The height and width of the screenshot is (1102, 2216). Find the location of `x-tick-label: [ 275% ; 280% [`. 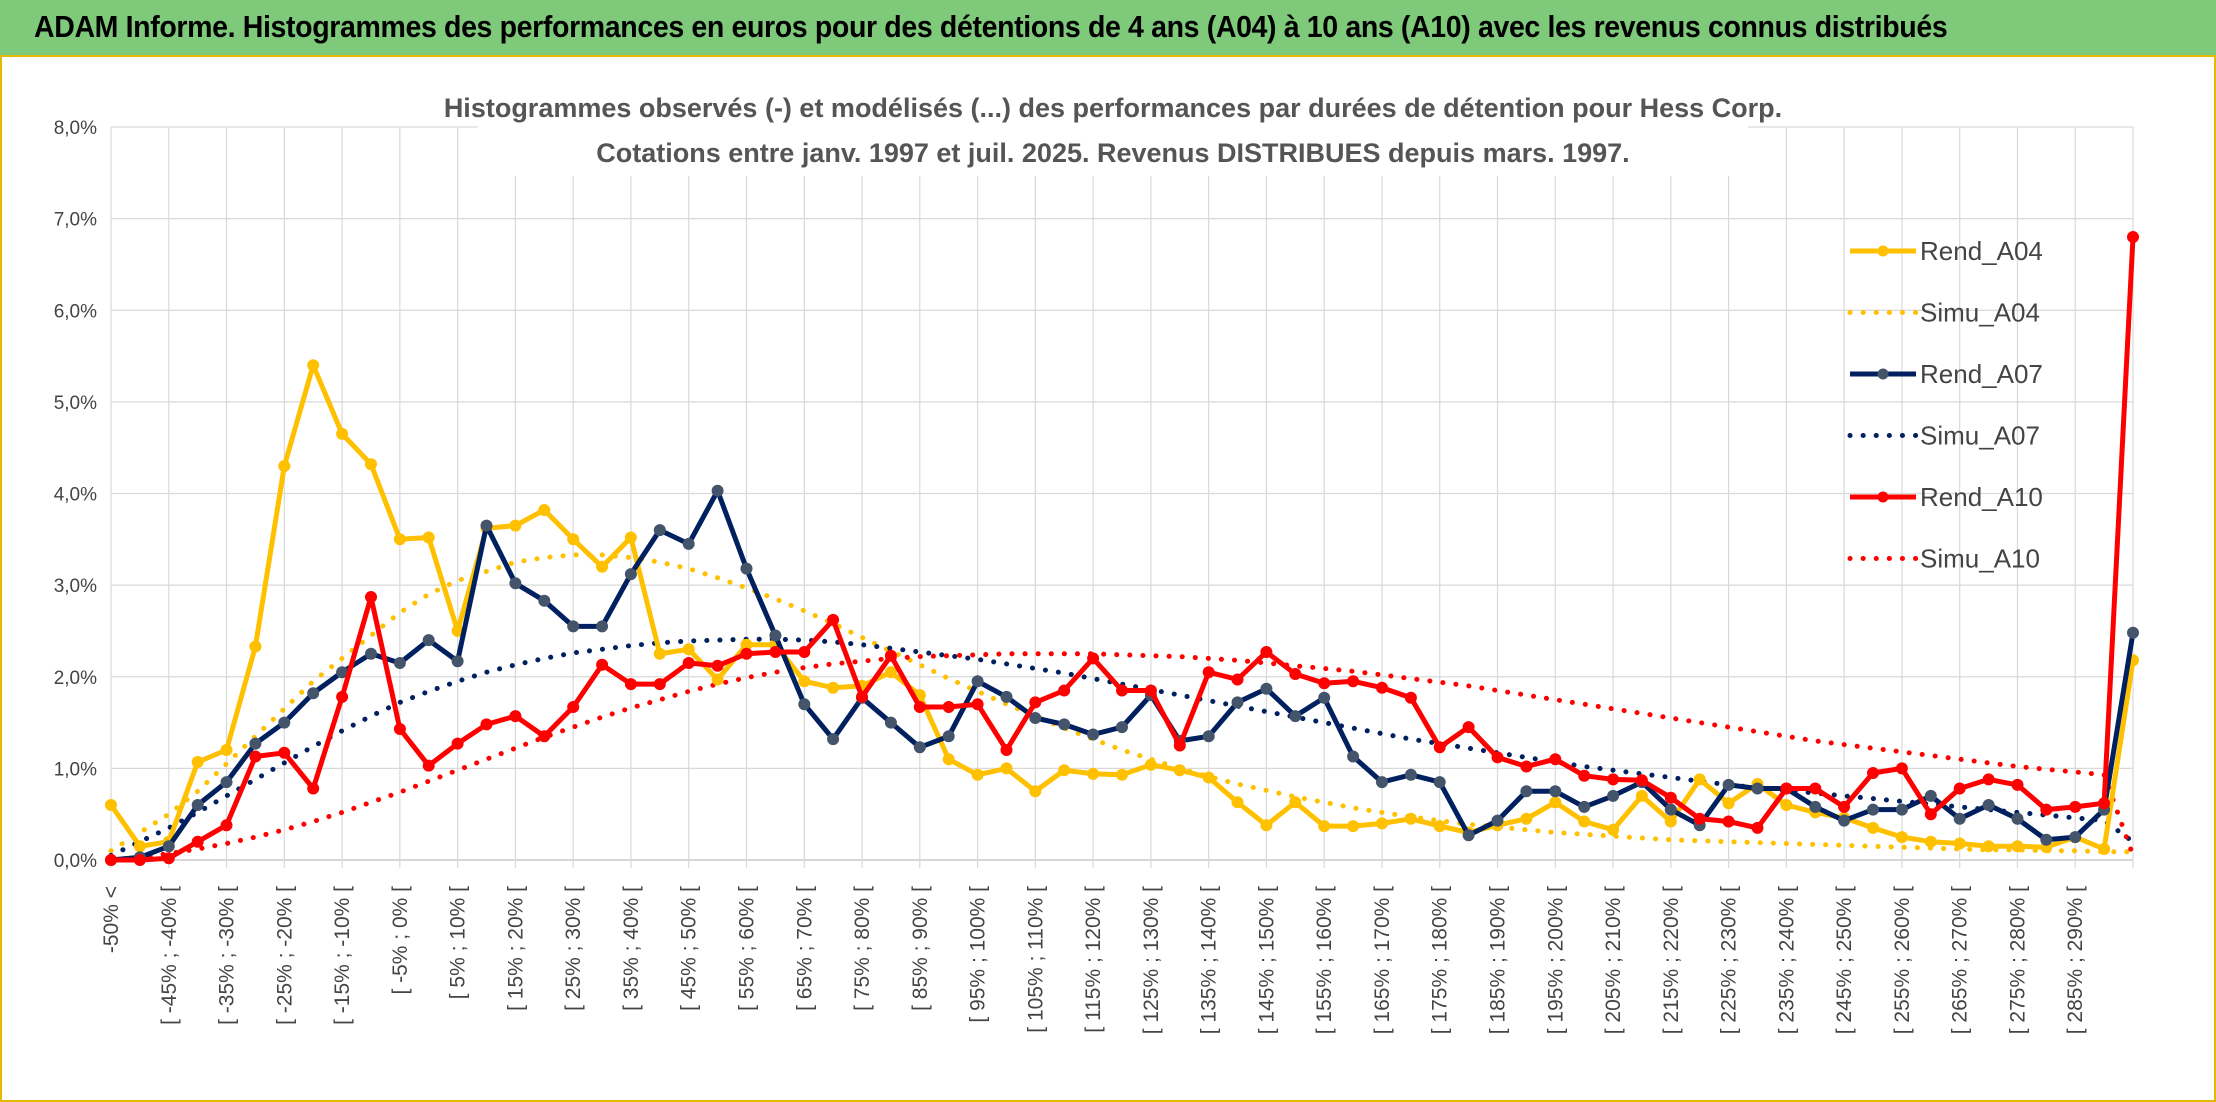

x-tick-label: [ 275% ; 280% [ is located at coordinates (2017, 960).